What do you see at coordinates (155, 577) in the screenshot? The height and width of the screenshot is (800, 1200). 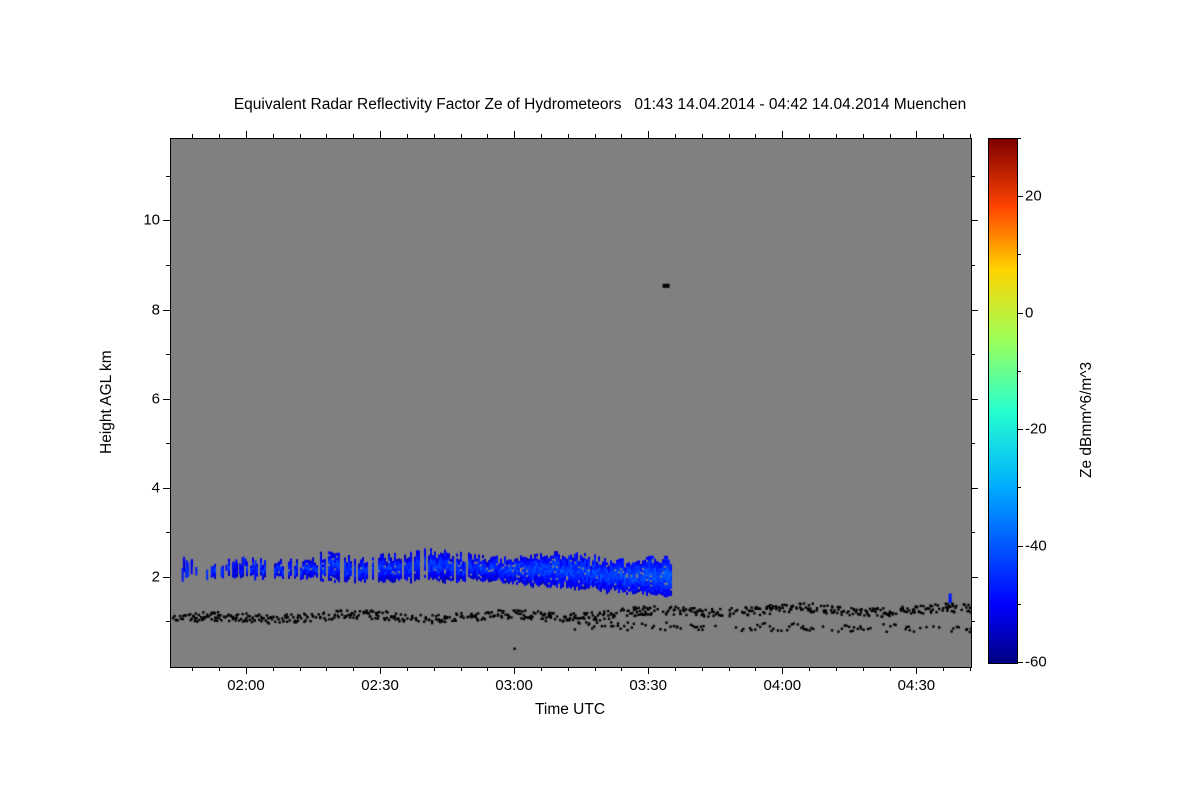 I see `y-tick-label: 2` at bounding box center [155, 577].